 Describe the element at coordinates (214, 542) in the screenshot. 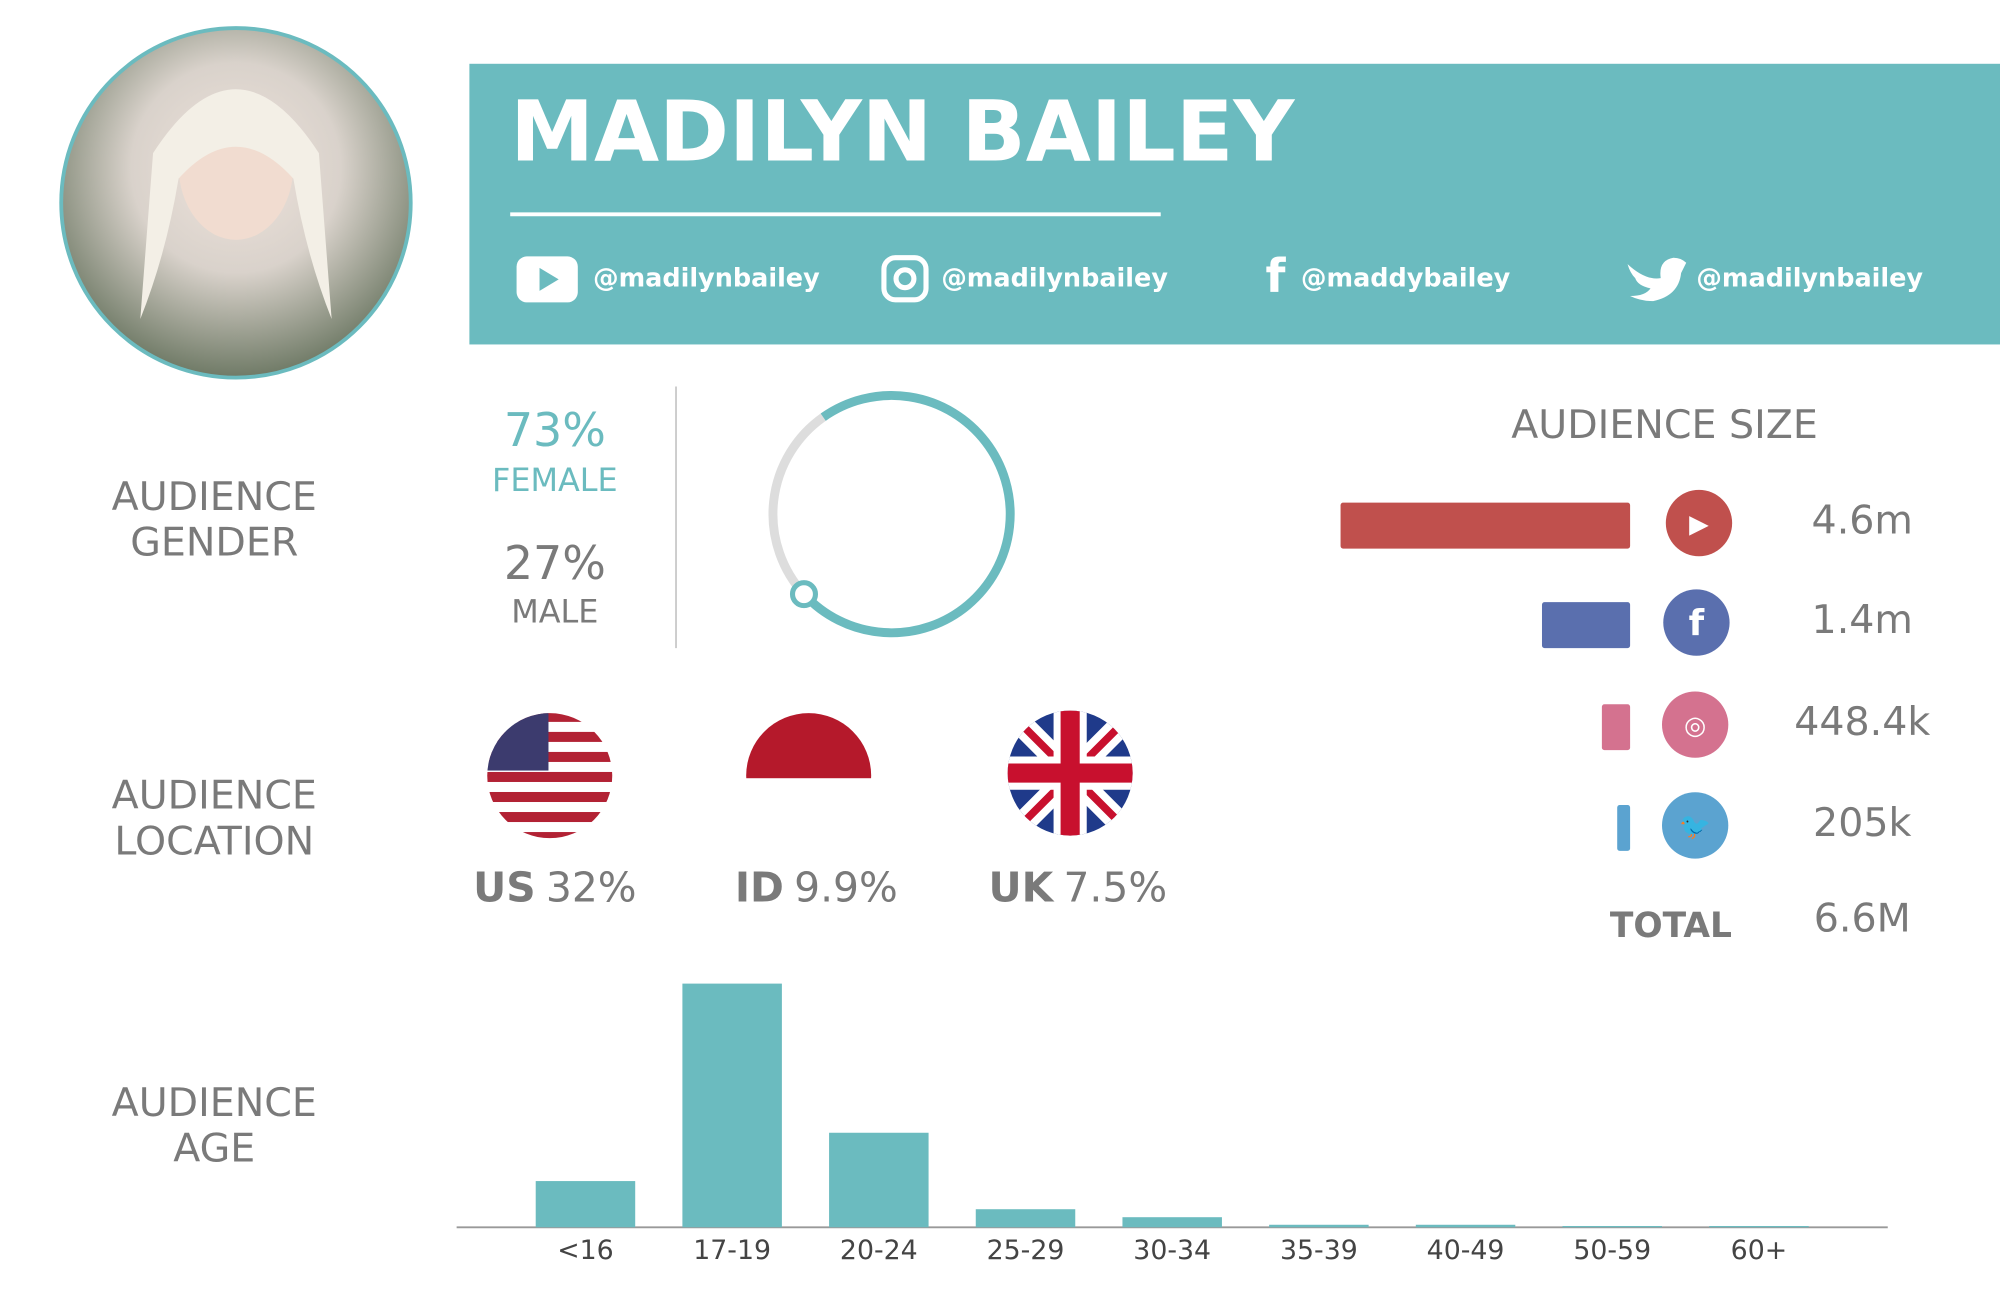

I see `title-line: GENDER` at that location.